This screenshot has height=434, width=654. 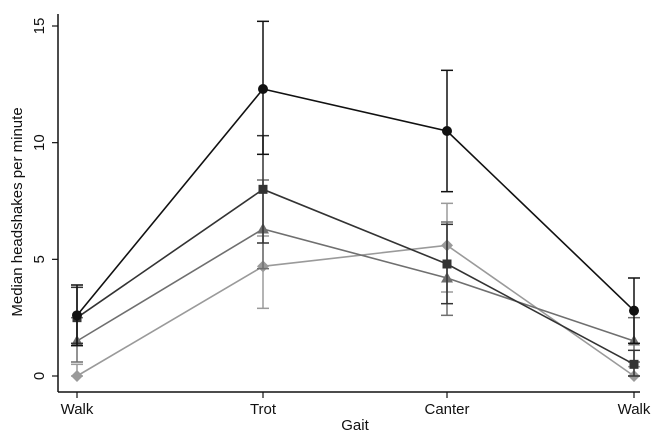 I want to click on y-tick-label: 5, so click(x=39, y=259).